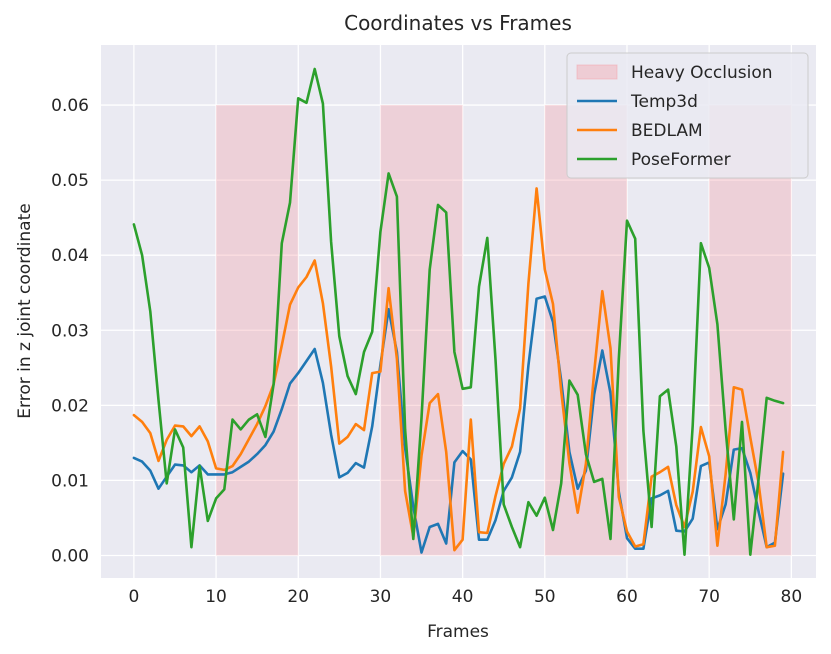 The image size is (831, 654). Describe the element at coordinates (702, 73) in the screenshot. I see `legend-label: Heavy Occlusion` at that location.